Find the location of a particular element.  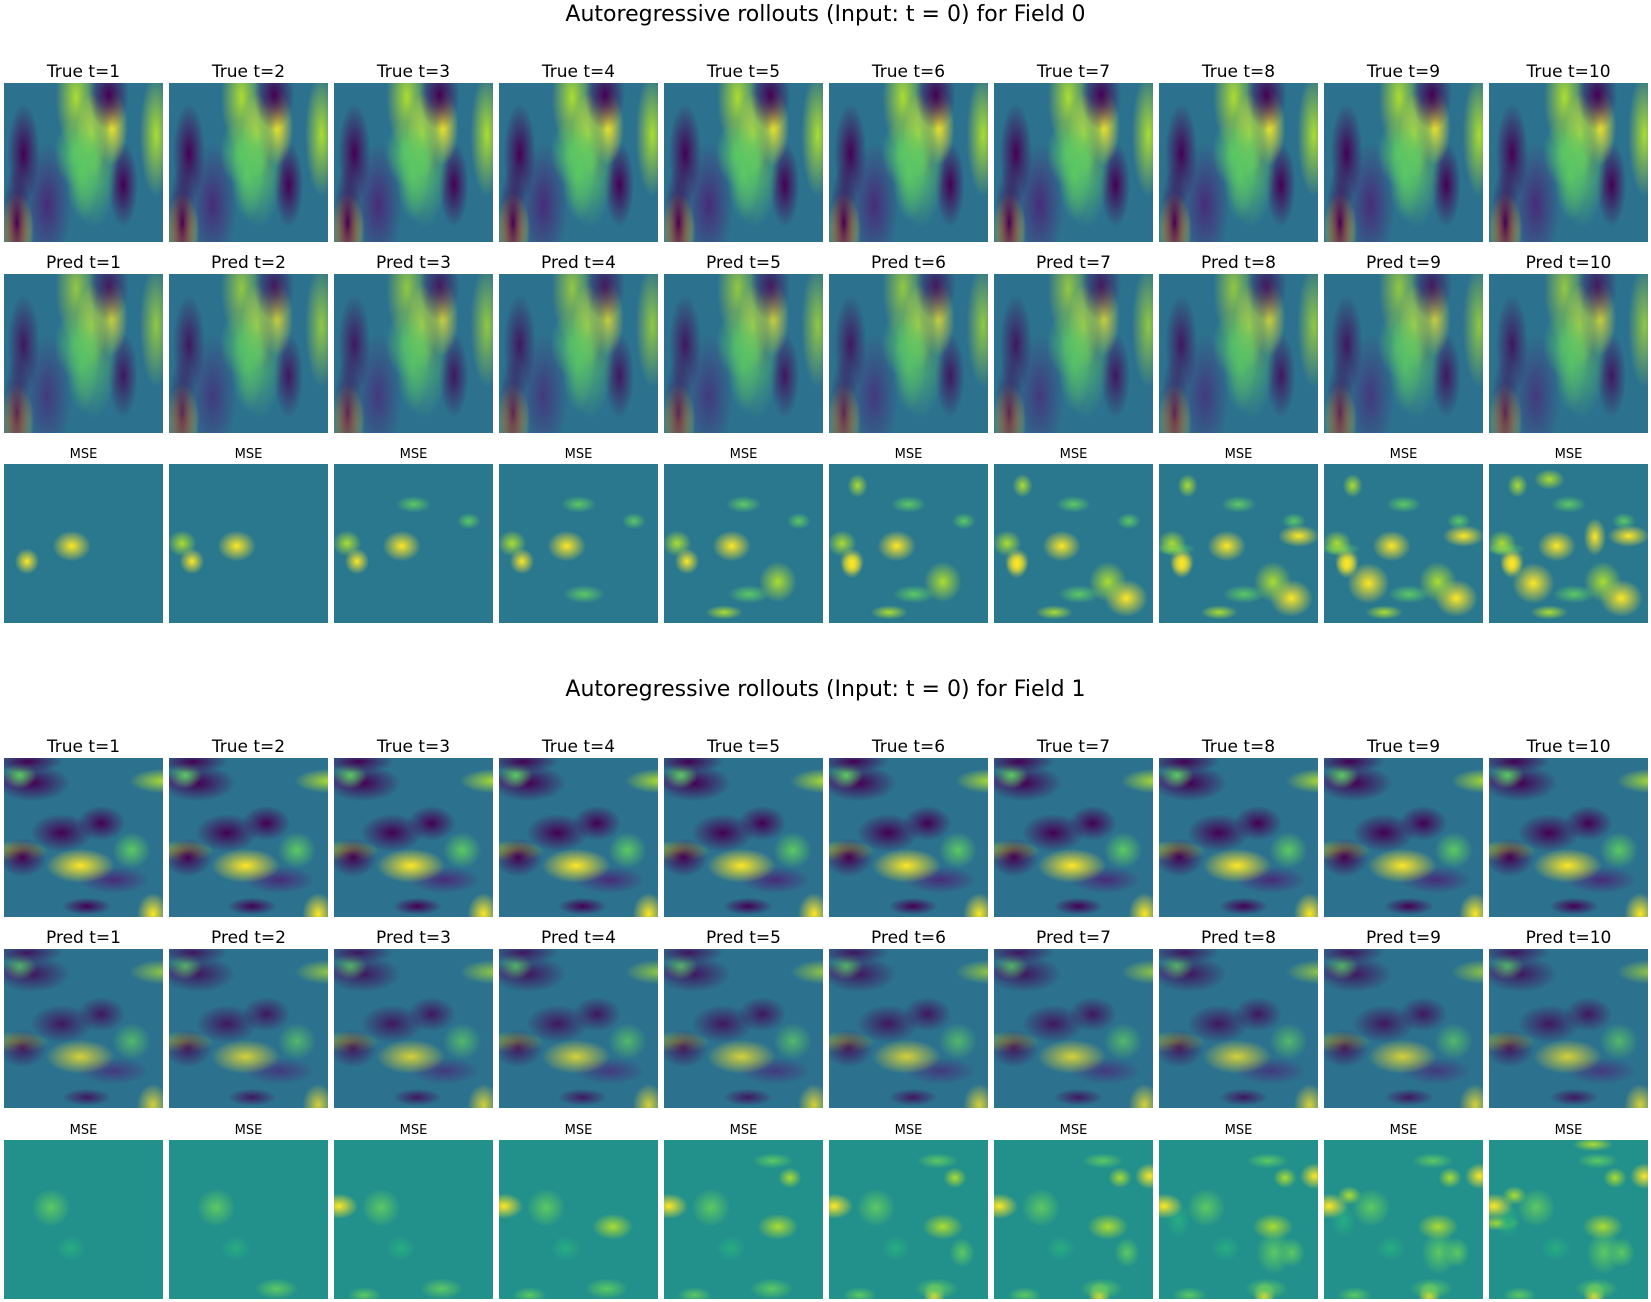

true-heatmap-field0-t9 is located at coordinates (1403, 162).